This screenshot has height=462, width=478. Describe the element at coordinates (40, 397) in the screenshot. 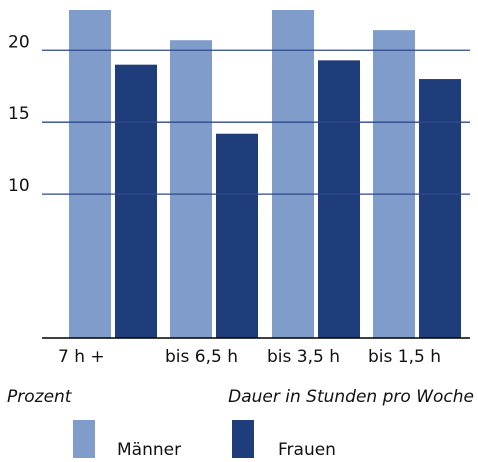

I see `y-axis-label: Prozent` at that location.